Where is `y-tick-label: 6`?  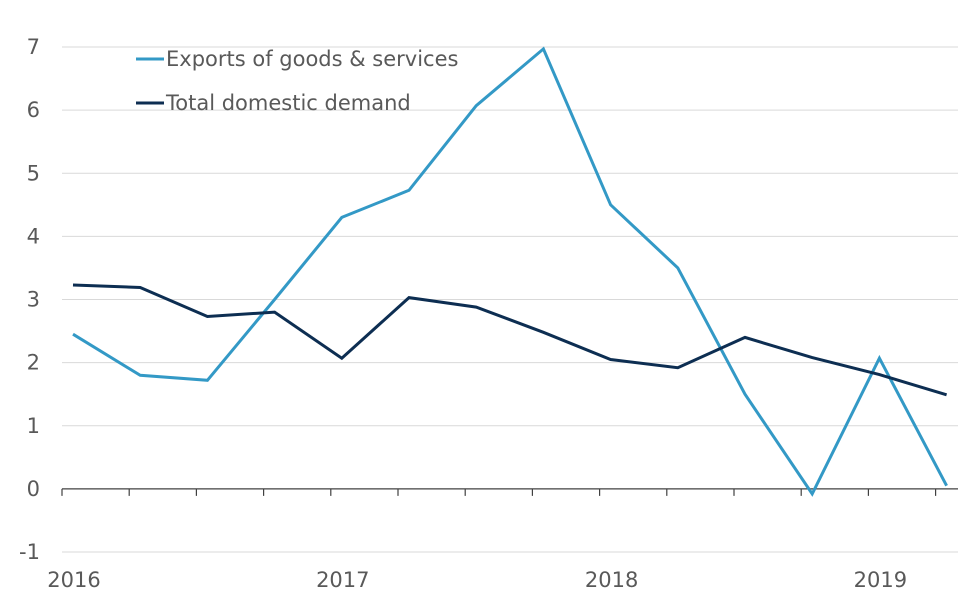
y-tick-label: 6 is located at coordinates (33, 110).